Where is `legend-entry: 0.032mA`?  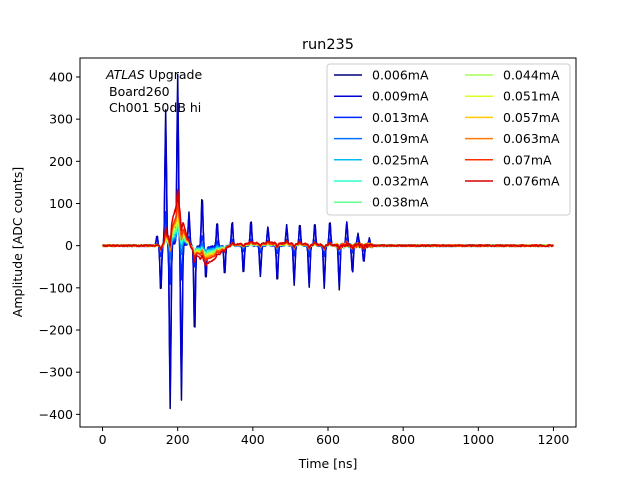
legend-entry: 0.032mA is located at coordinates (381, 181).